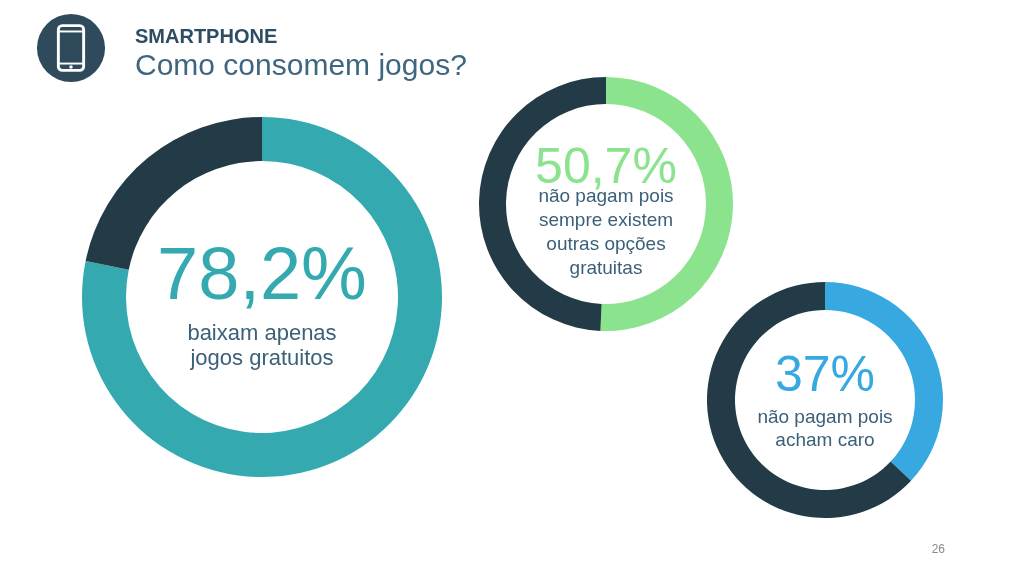  I want to click on chart-subtitle: Como consomem jogos?, so click(301, 64).